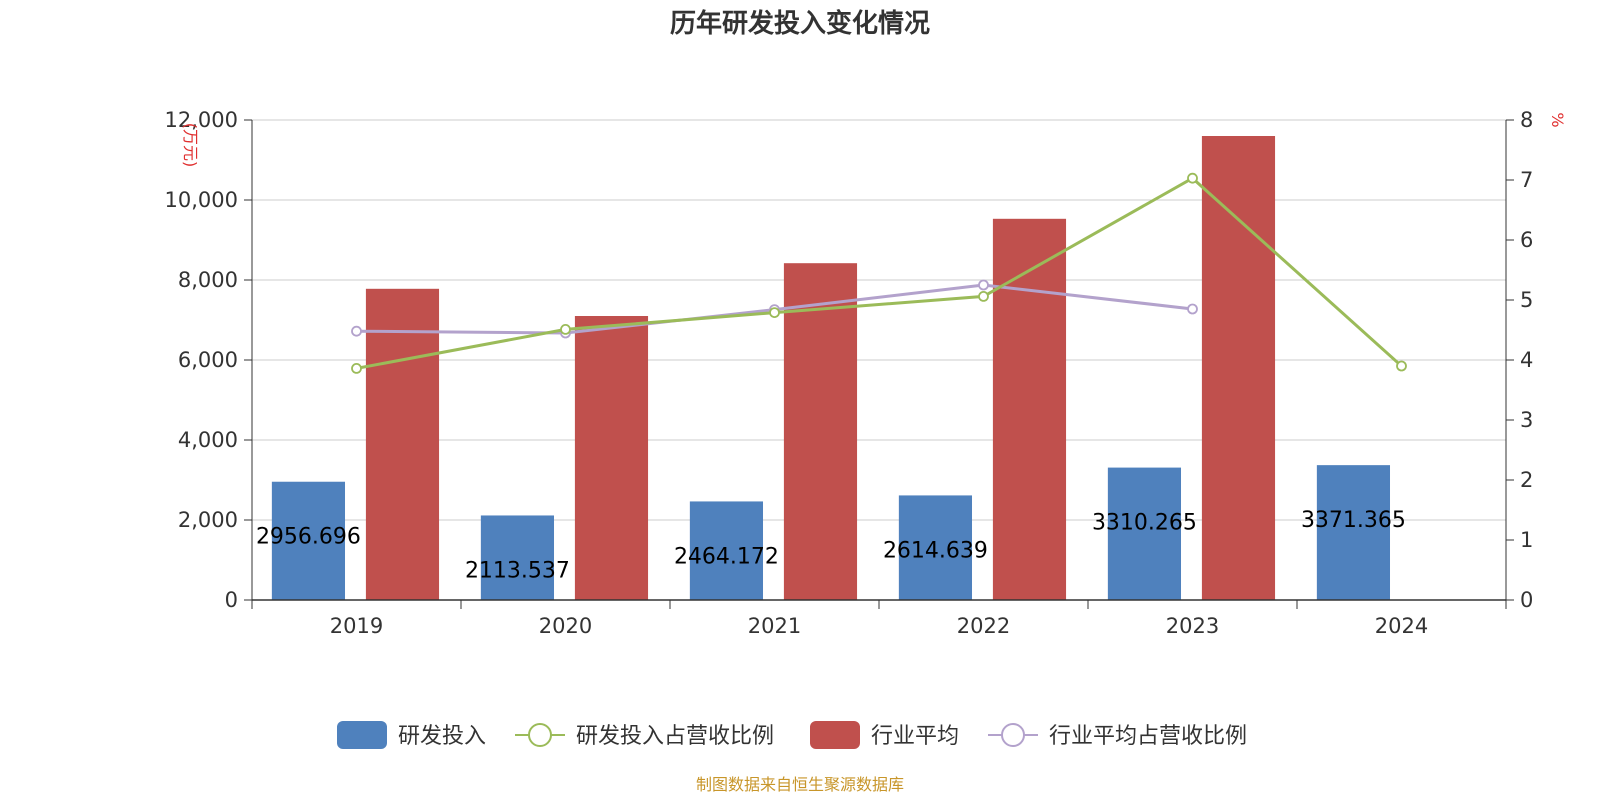  What do you see at coordinates (565, 626) in the screenshot?
I see `x-tick-label: 2020` at bounding box center [565, 626].